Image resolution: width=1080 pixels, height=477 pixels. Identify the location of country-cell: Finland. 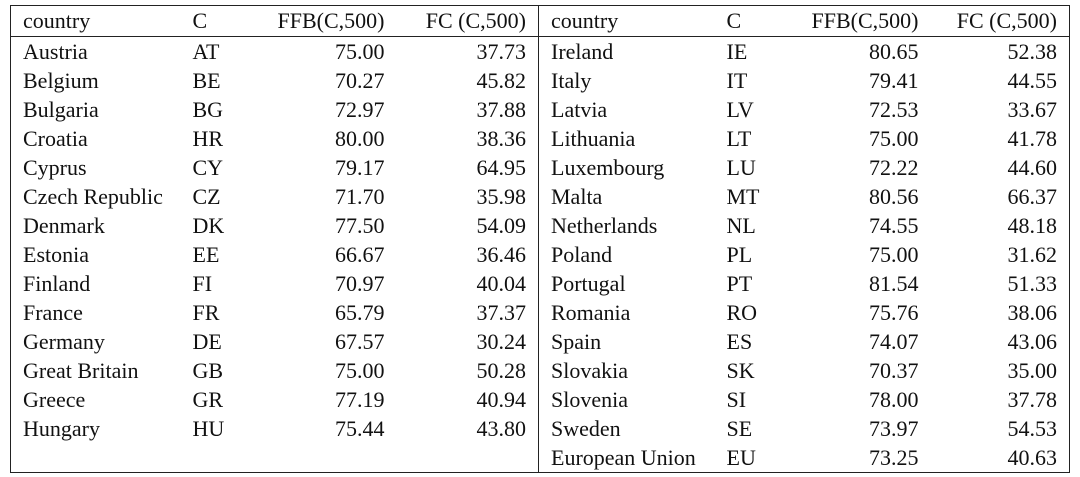
(101, 283).